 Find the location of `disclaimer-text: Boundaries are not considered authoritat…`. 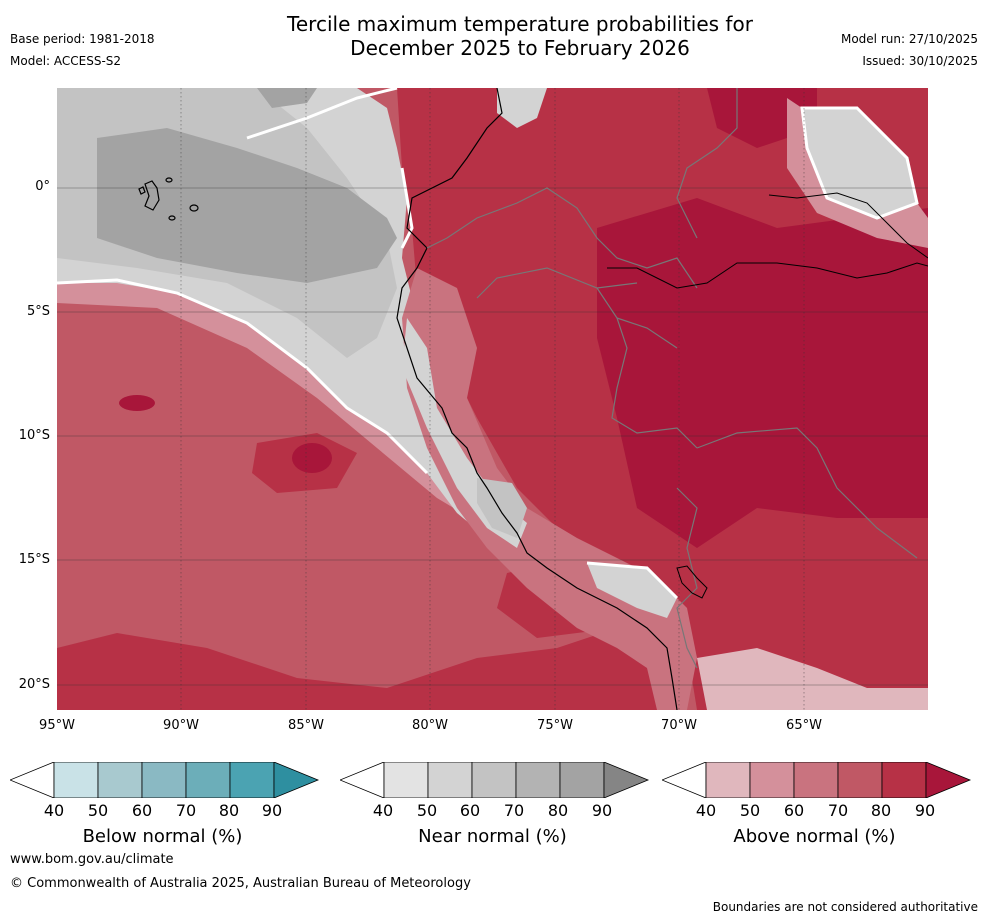

disclaimer-text: Boundaries are not considered authoritat… is located at coordinates (845, 907).